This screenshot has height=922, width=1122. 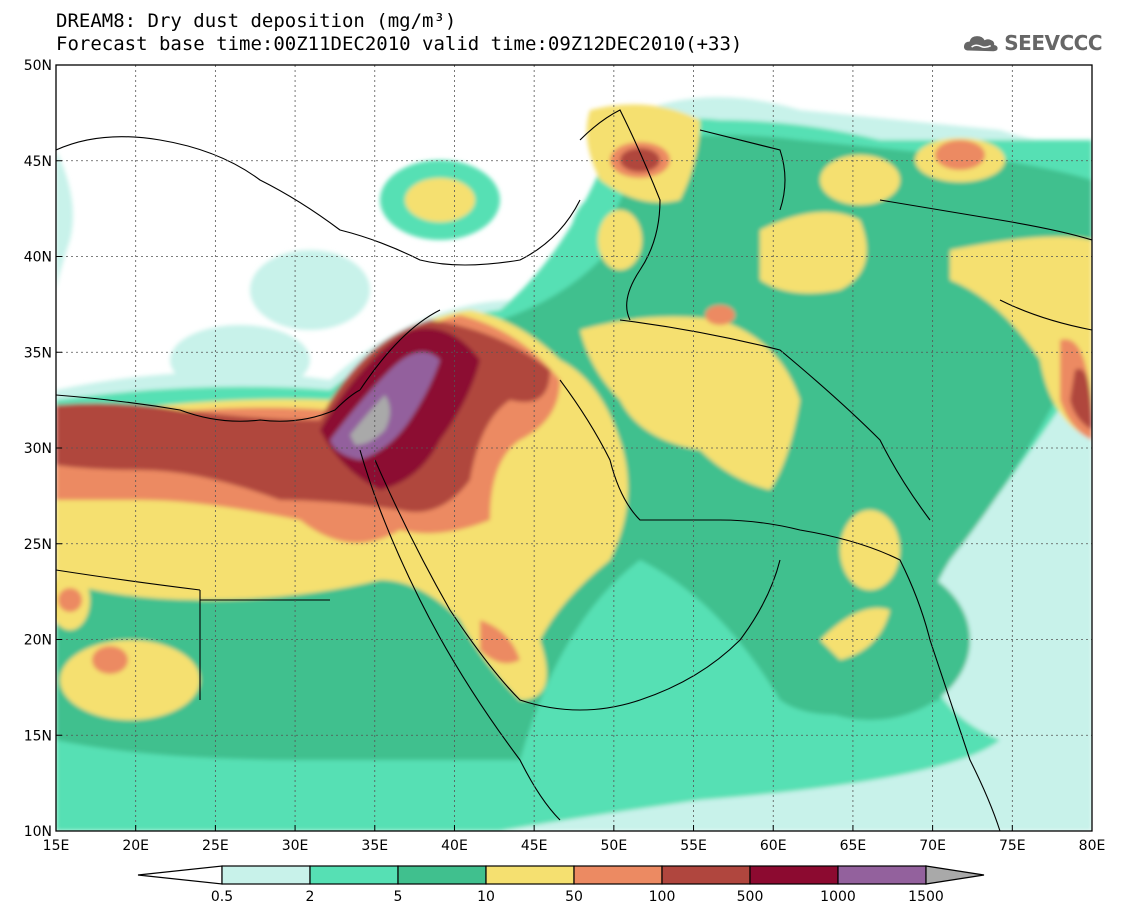 I want to click on colorbar-label: 1500, so click(x=926, y=897).